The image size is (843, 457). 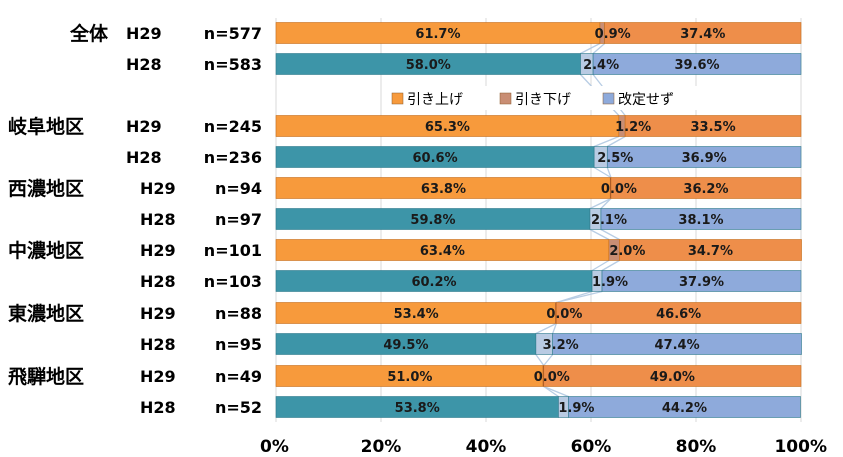 I want to click on legend: 引き上げ 引き下げ 改定せず, so click(x=548, y=98).